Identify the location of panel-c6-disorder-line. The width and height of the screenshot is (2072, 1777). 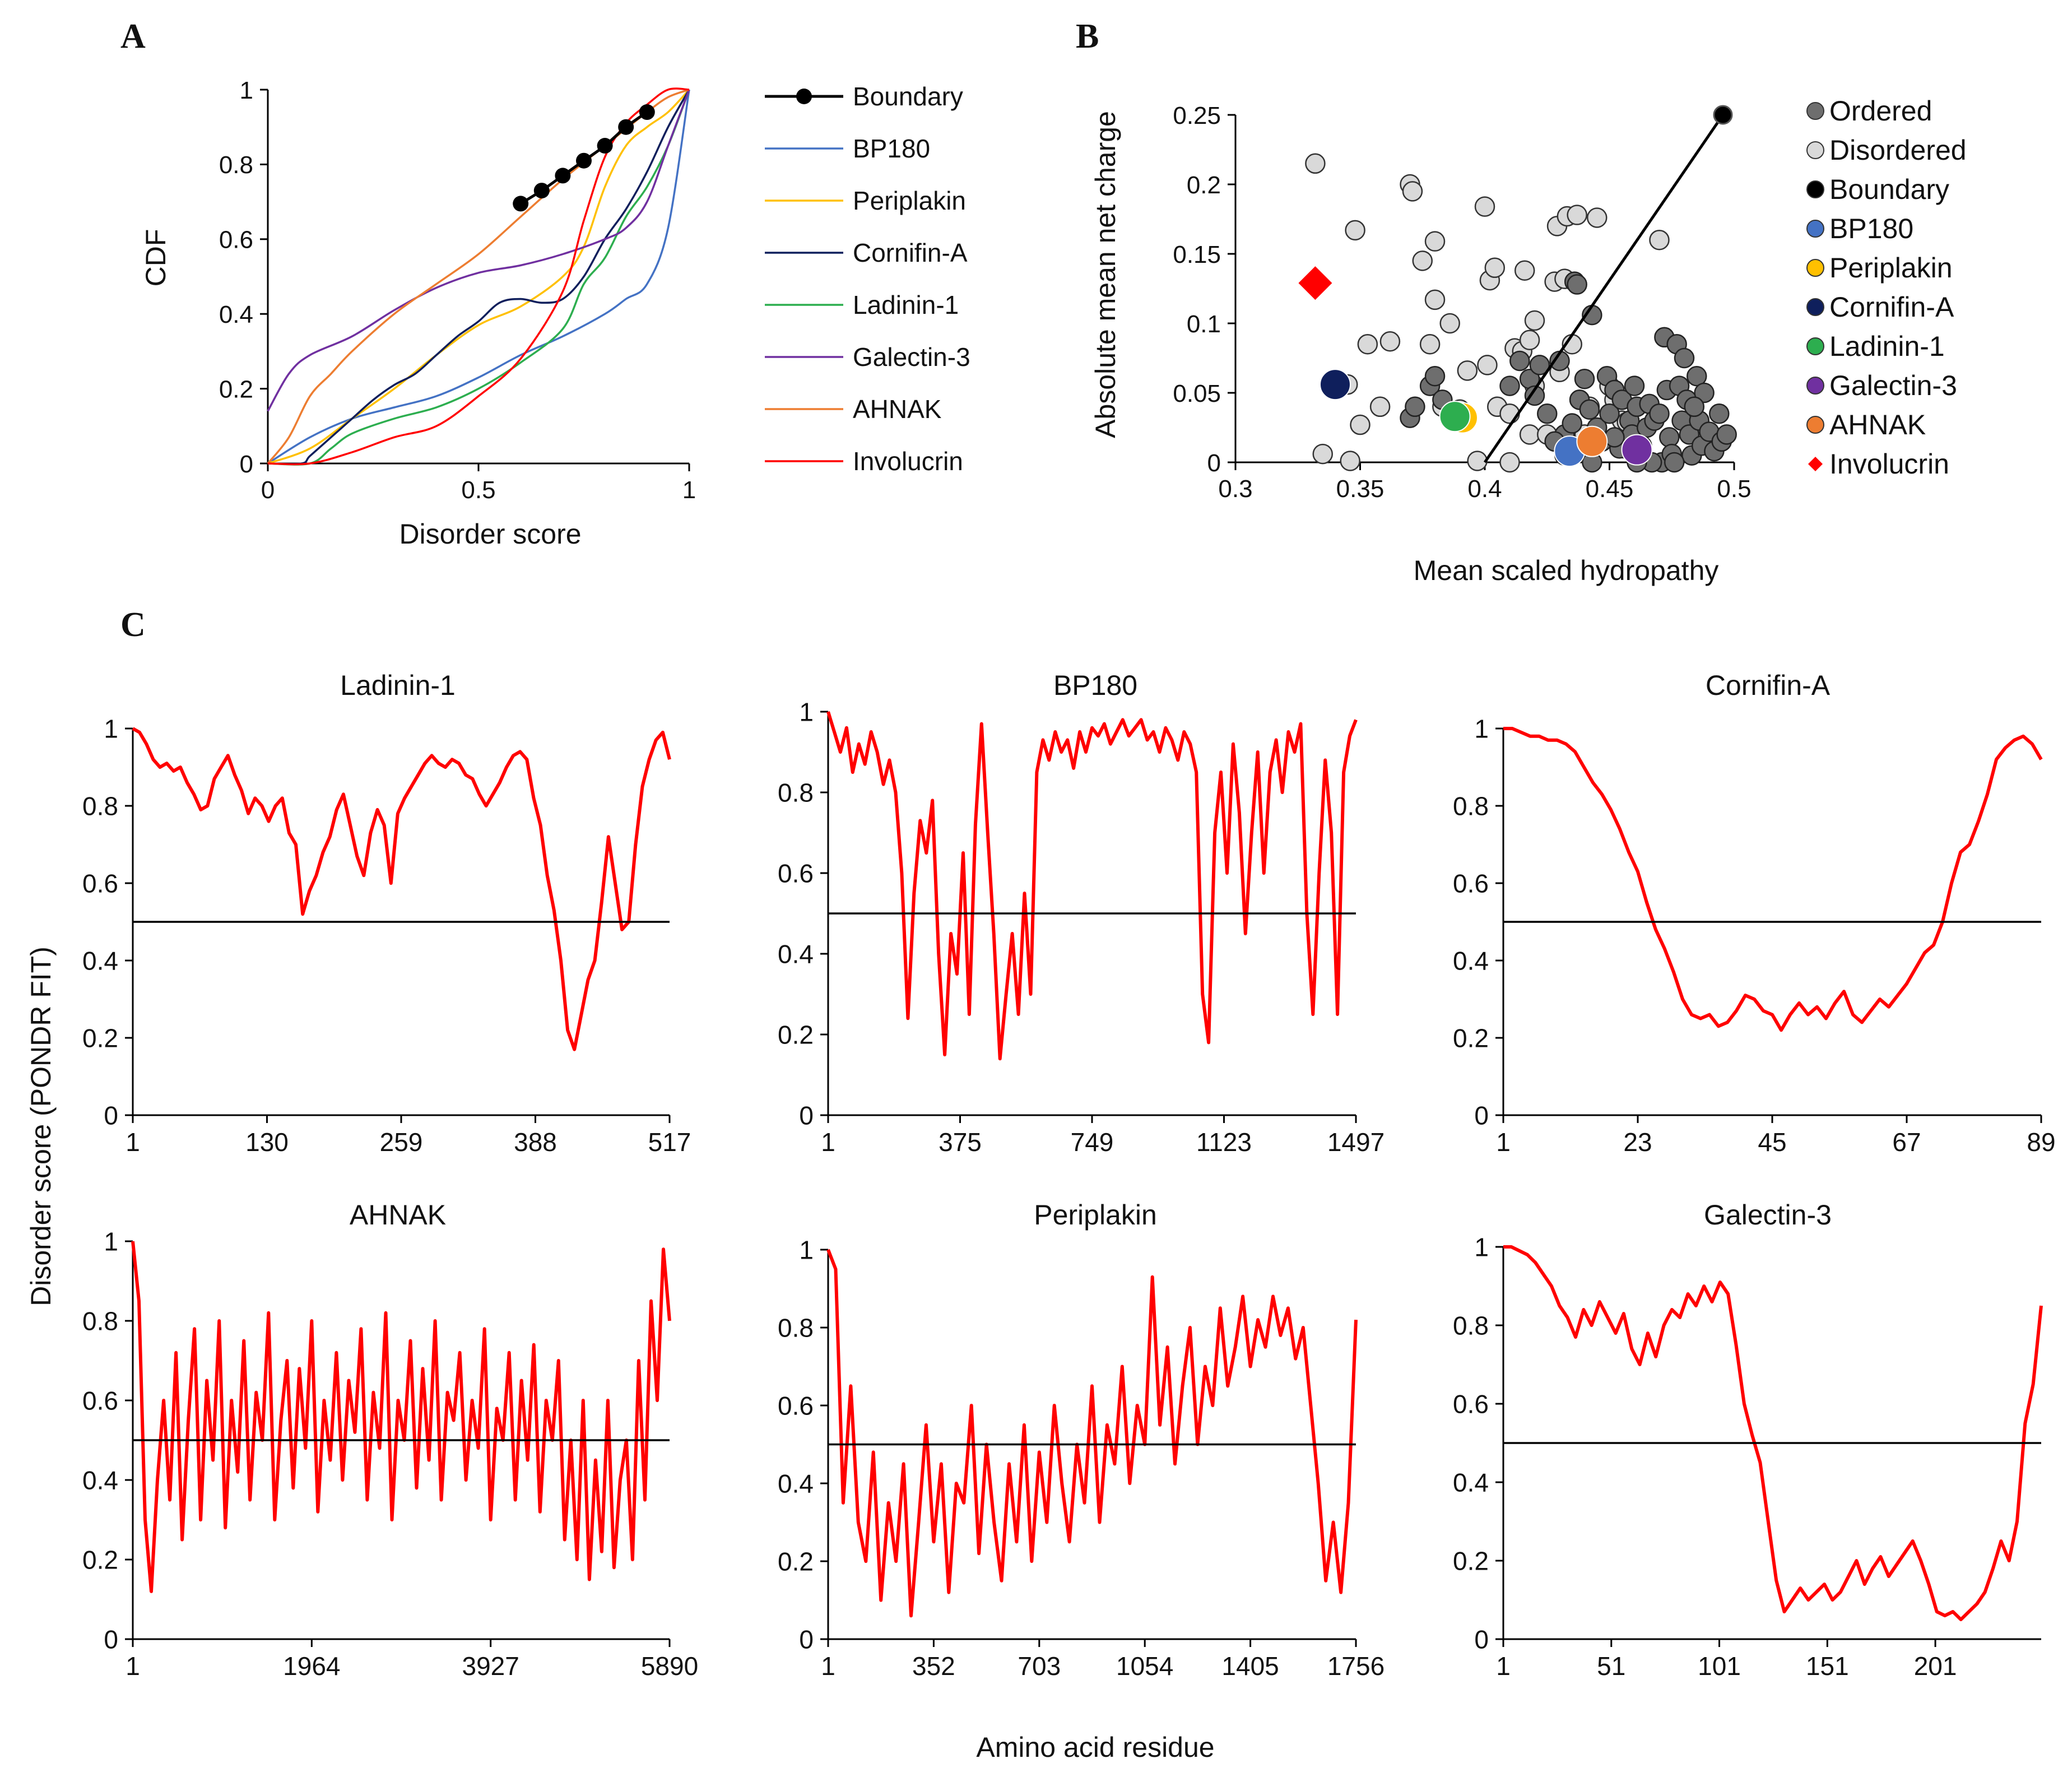
(1773, 1433).